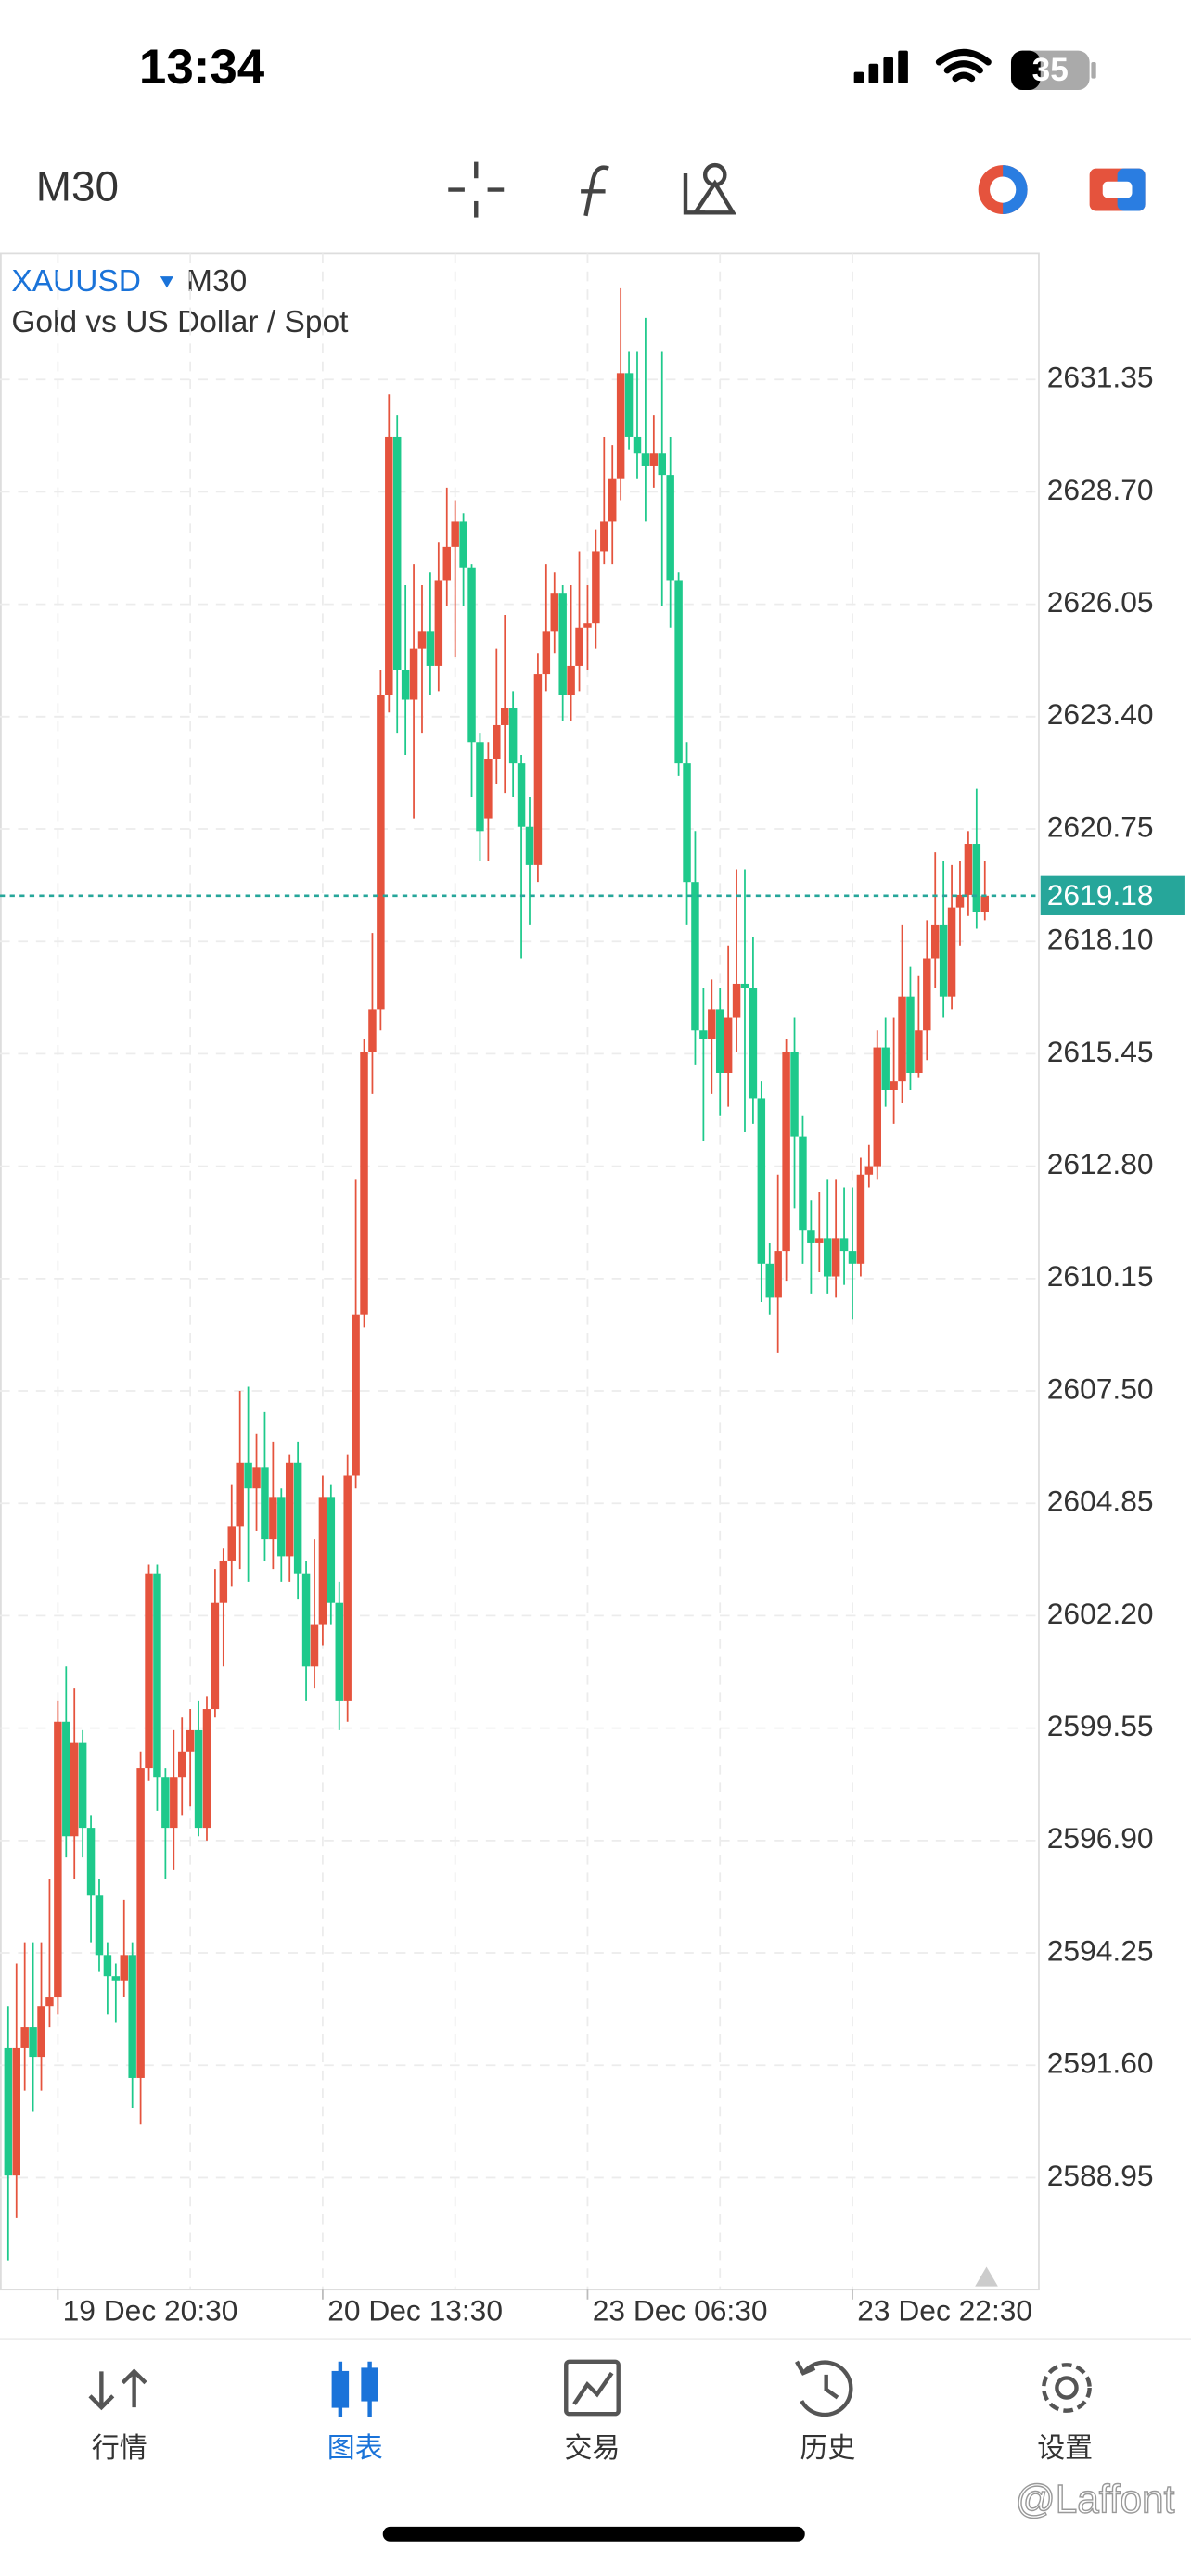 This screenshot has height=2576, width=1191. I want to click on objects-button, so click(710, 188).